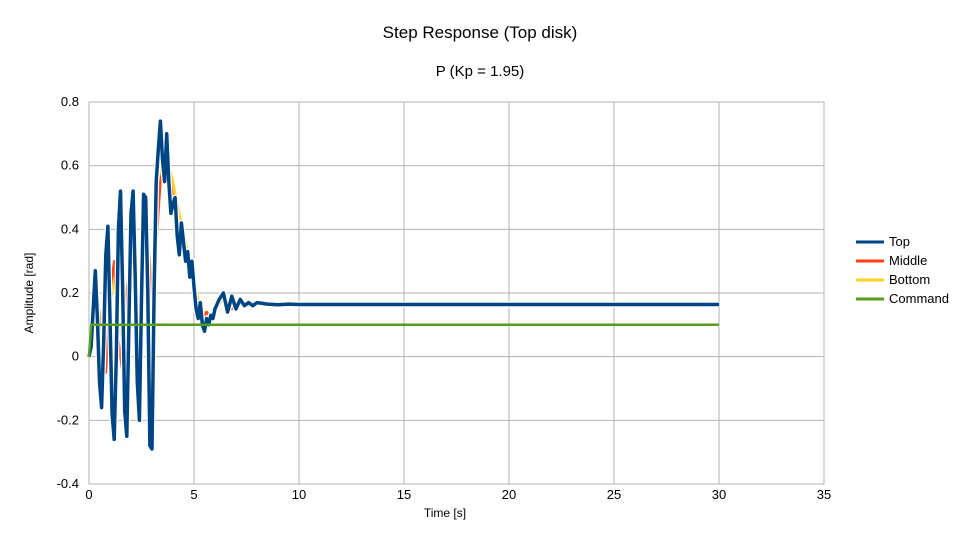 The height and width of the screenshot is (540, 960). Describe the element at coordinates (193, 494) in the screenshot. I see `x-tick-label: 5` at that location.